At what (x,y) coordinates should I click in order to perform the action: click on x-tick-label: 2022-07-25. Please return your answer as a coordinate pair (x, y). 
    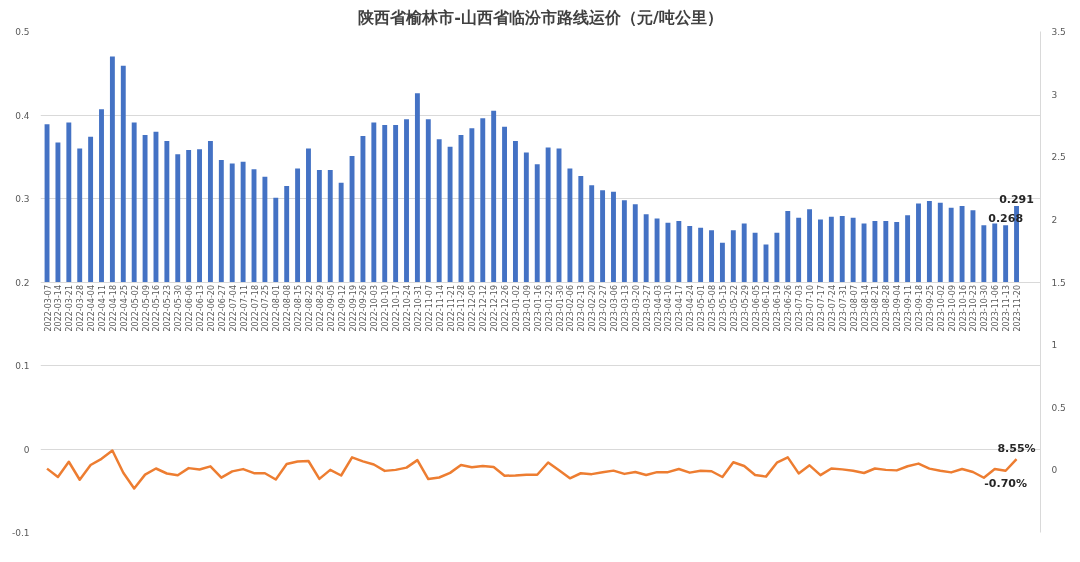
    Looking at the image, I should click on (266, 308).